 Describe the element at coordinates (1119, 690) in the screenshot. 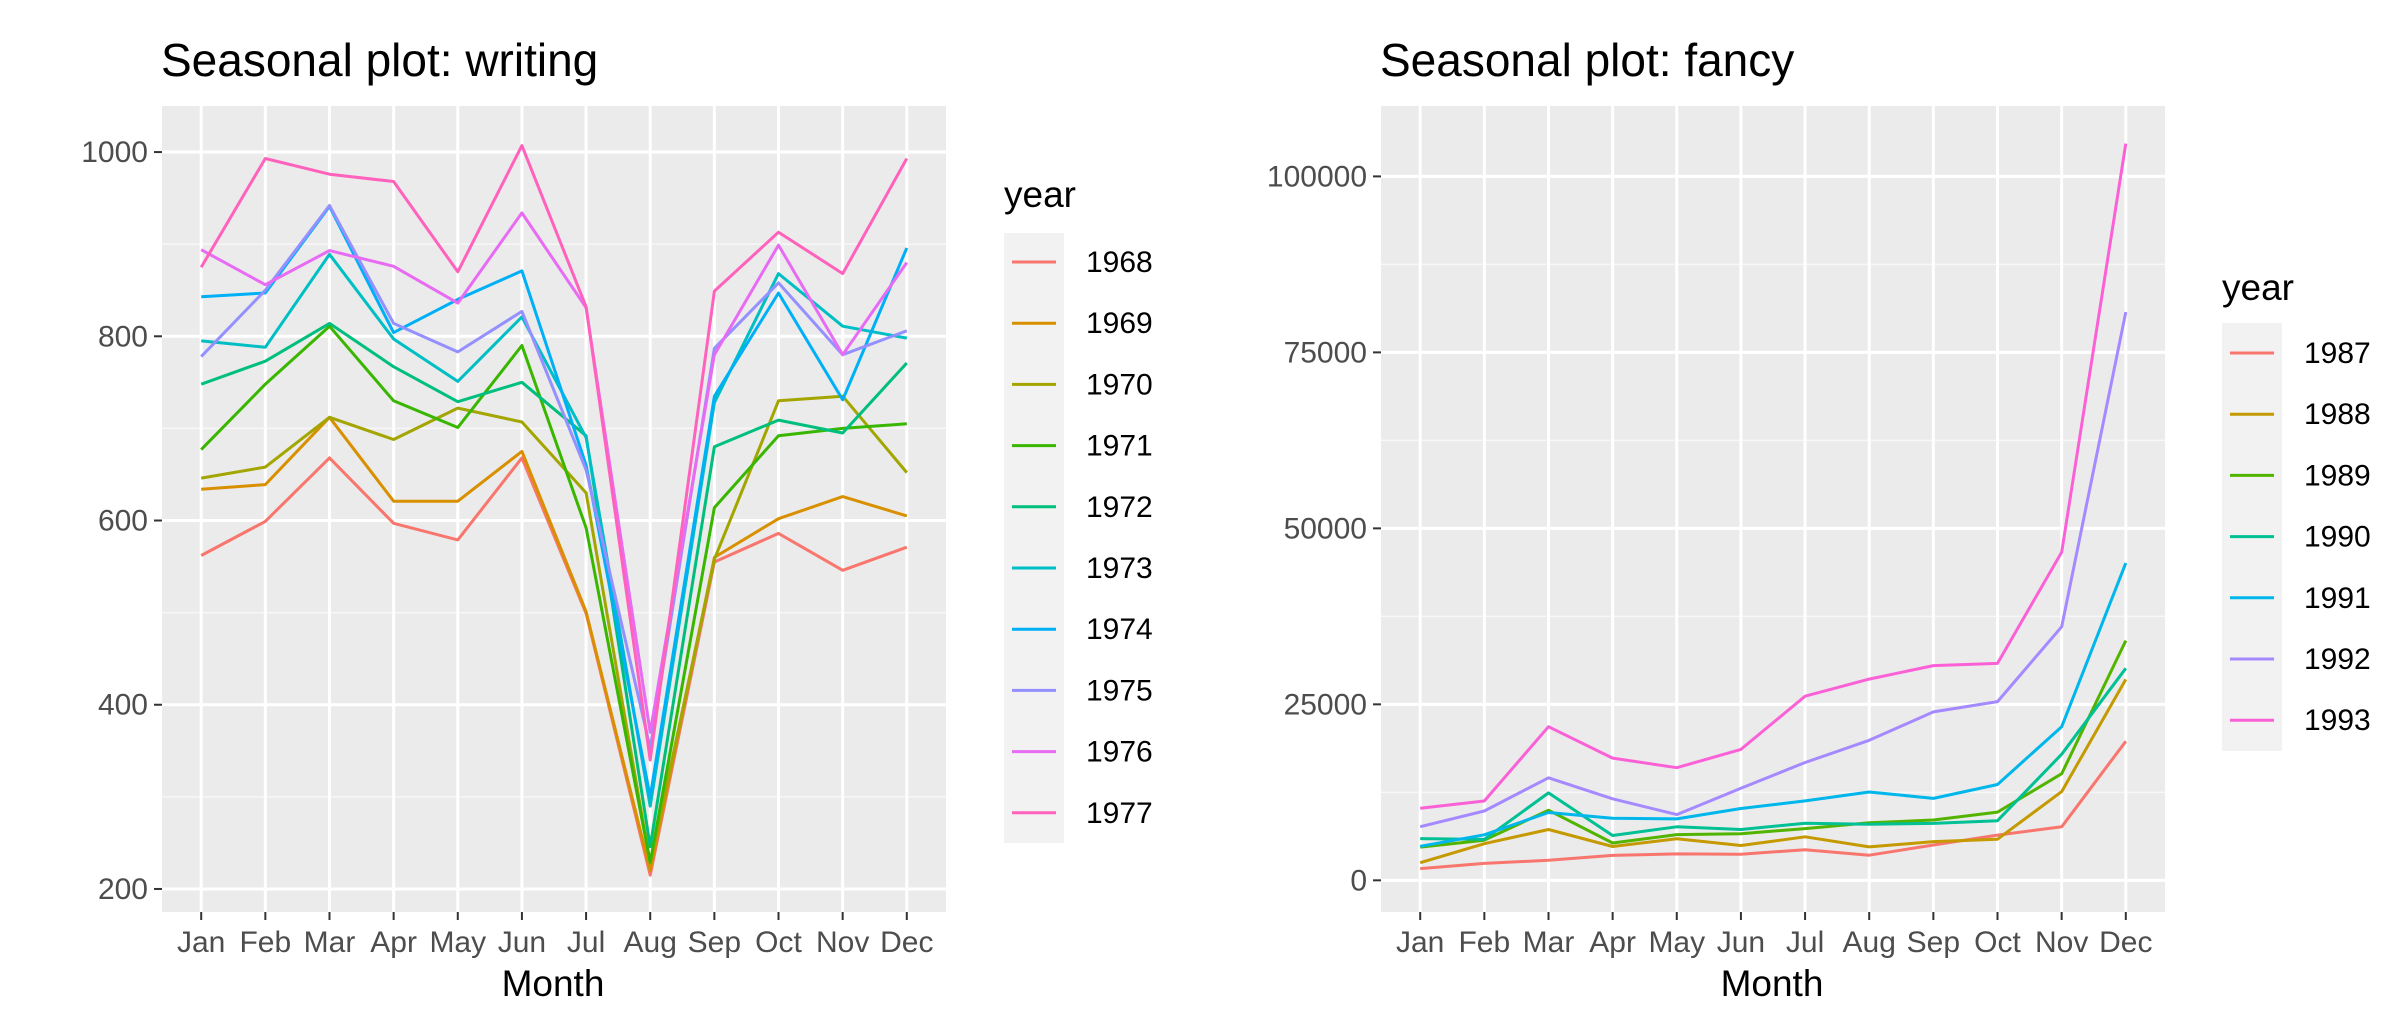

I see `legend-label: 1975` at that location.